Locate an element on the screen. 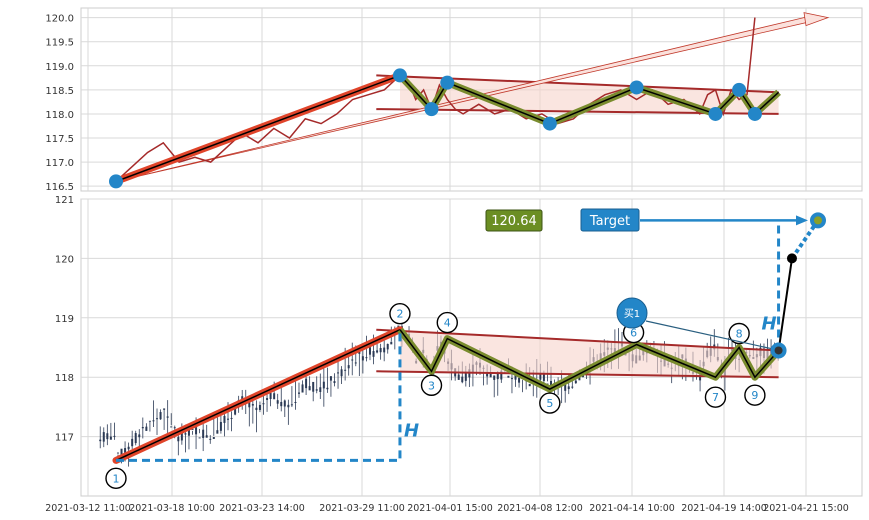  bottom-uptrend-core is located at coordinates (258, 395).